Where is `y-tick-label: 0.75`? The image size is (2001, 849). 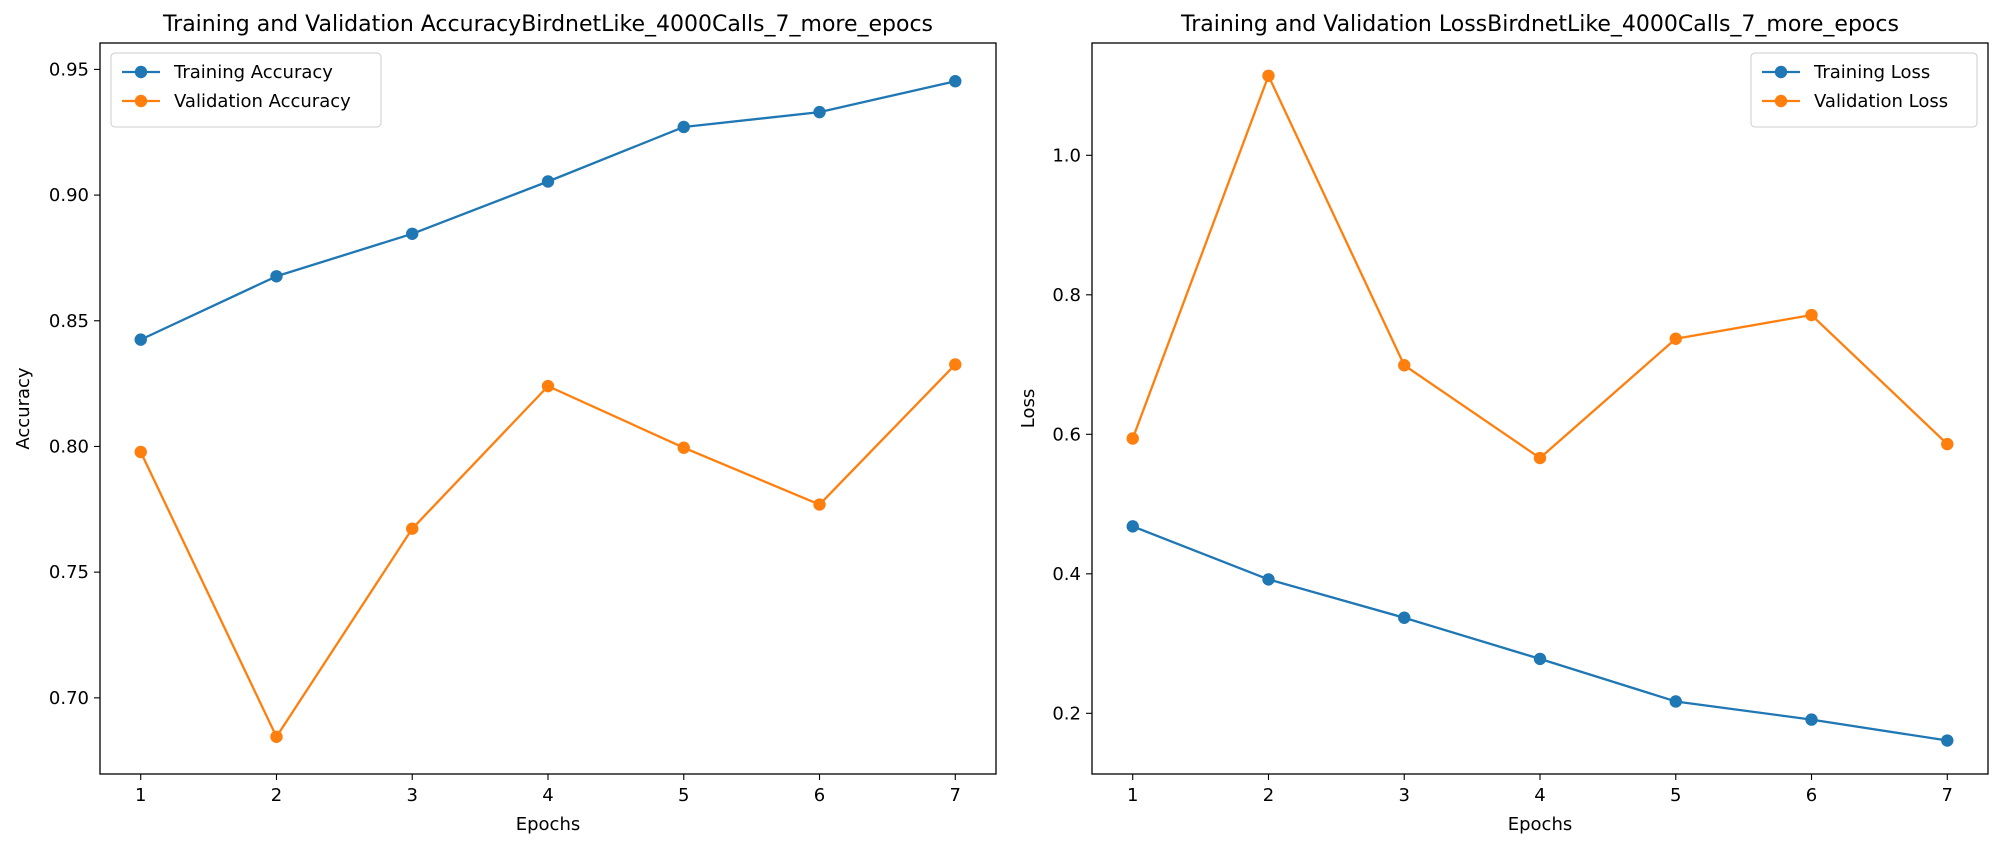 y-tick-label: 0.75 is located at coordinates (69, 572).